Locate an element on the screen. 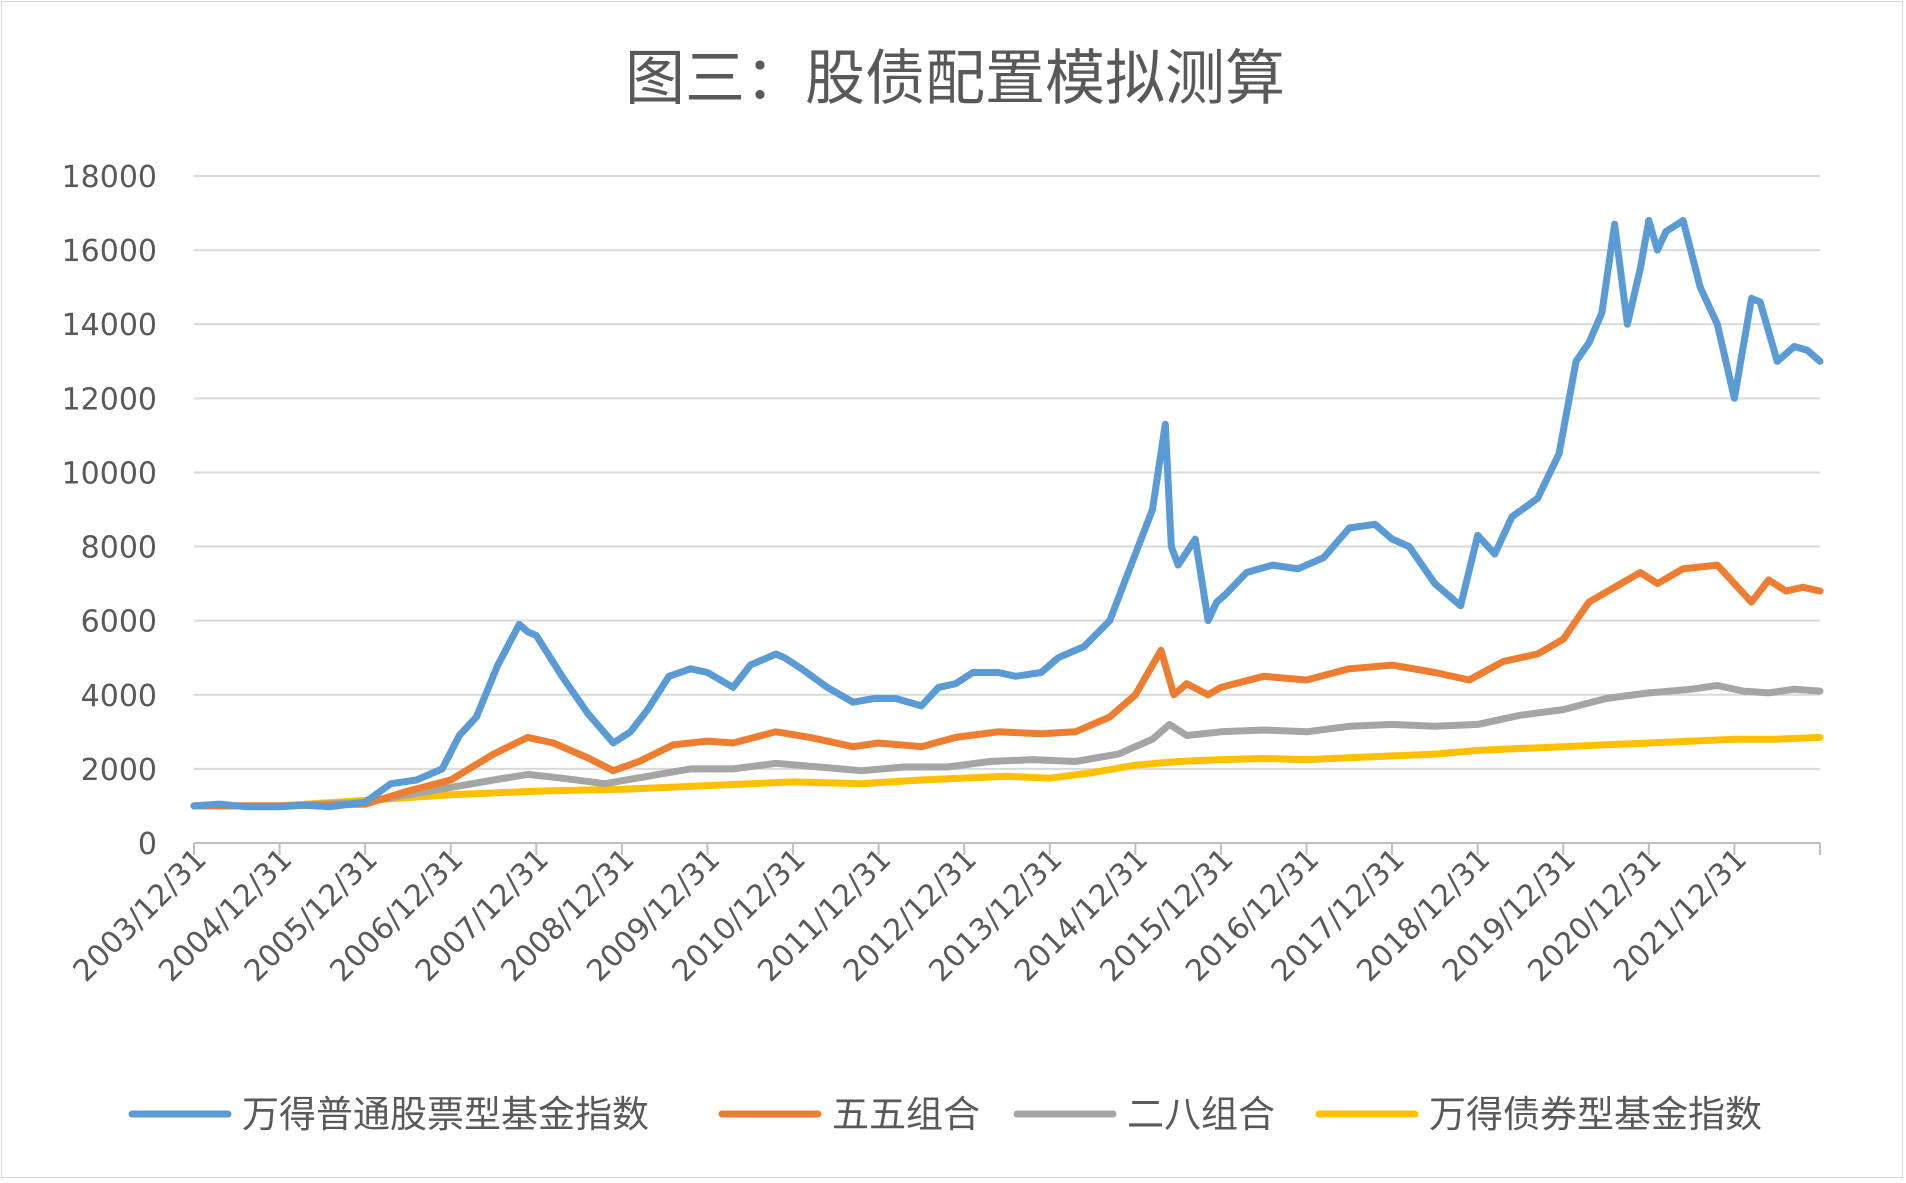 This screenshot has width=1906, height=1183. y-tick-label: 16000 is located at coordinates (109, 251).